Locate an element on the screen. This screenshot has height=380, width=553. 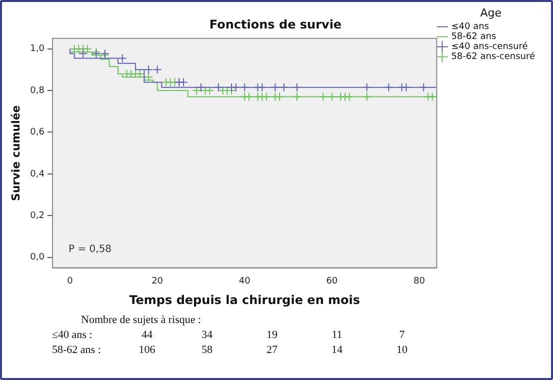
text: 44 is located at coordinates (147, 335).